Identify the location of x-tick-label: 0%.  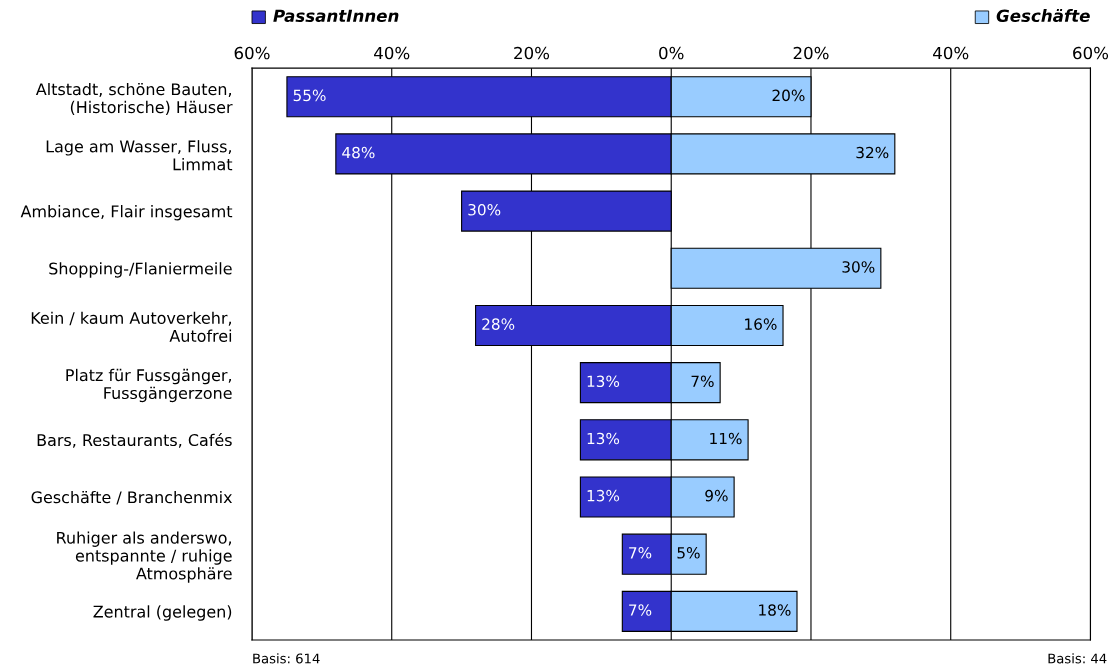
(671, 53).